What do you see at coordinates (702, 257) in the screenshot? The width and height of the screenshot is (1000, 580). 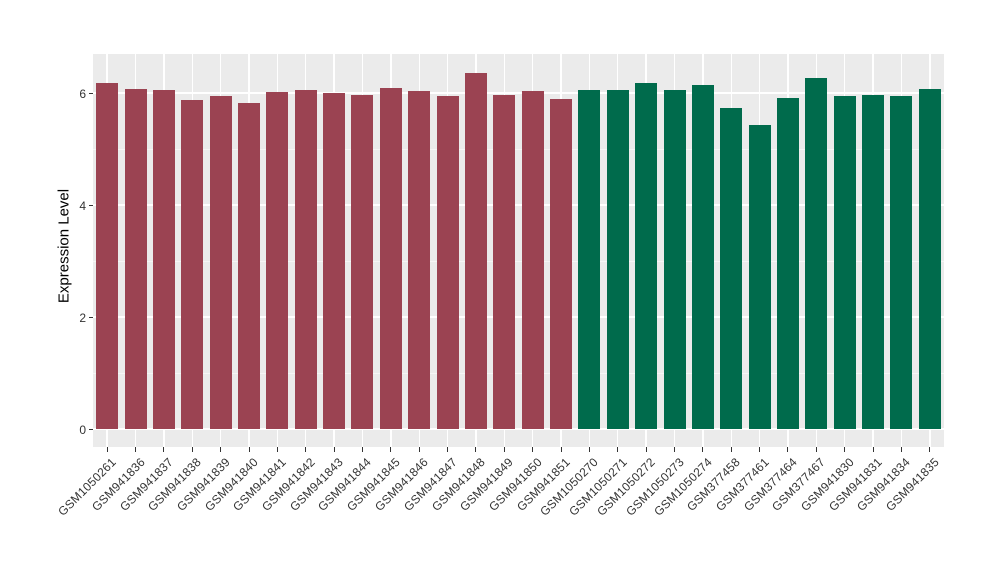 I see `bar-GSM1050274` at bounding box center [702, 257].